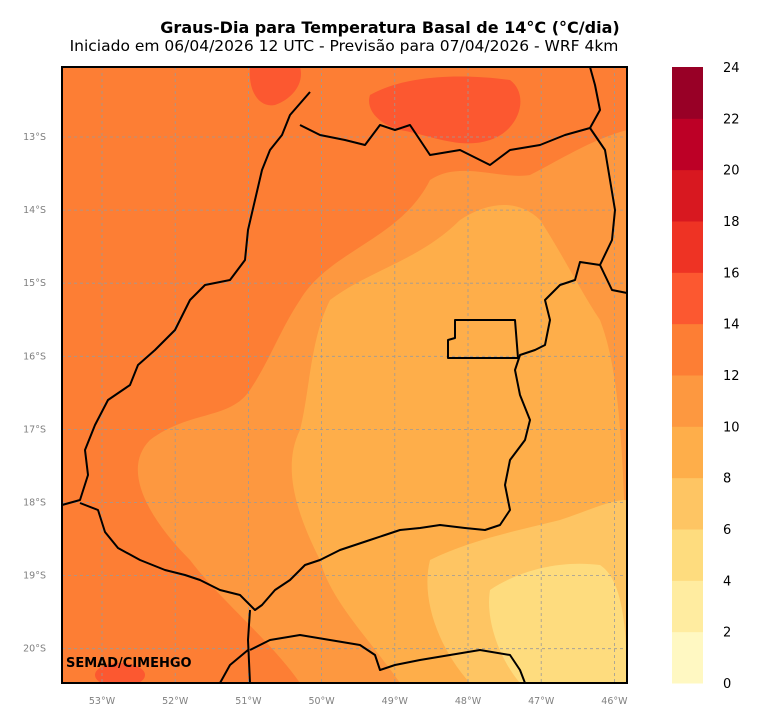 This screenshot has width=760, height=727. What do you see at coordinates (731, 376) in the screenshot?
I see `colorbar-tick-label: 12` at bounding box center [731, 376].